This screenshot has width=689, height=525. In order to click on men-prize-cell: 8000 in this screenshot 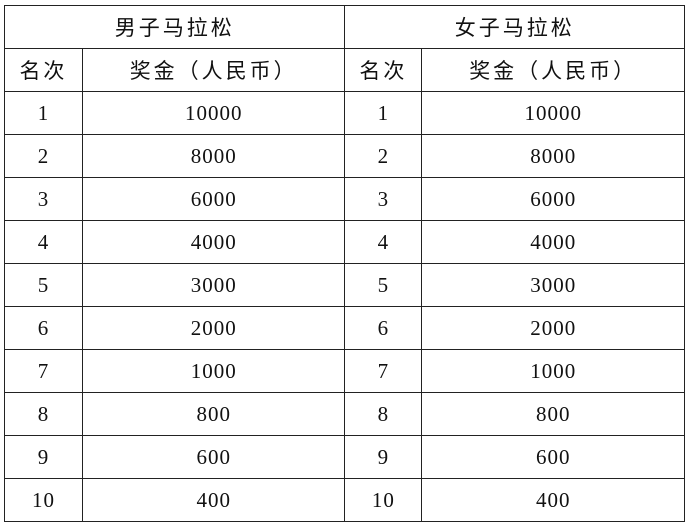, I will do `click(213, 156)`.